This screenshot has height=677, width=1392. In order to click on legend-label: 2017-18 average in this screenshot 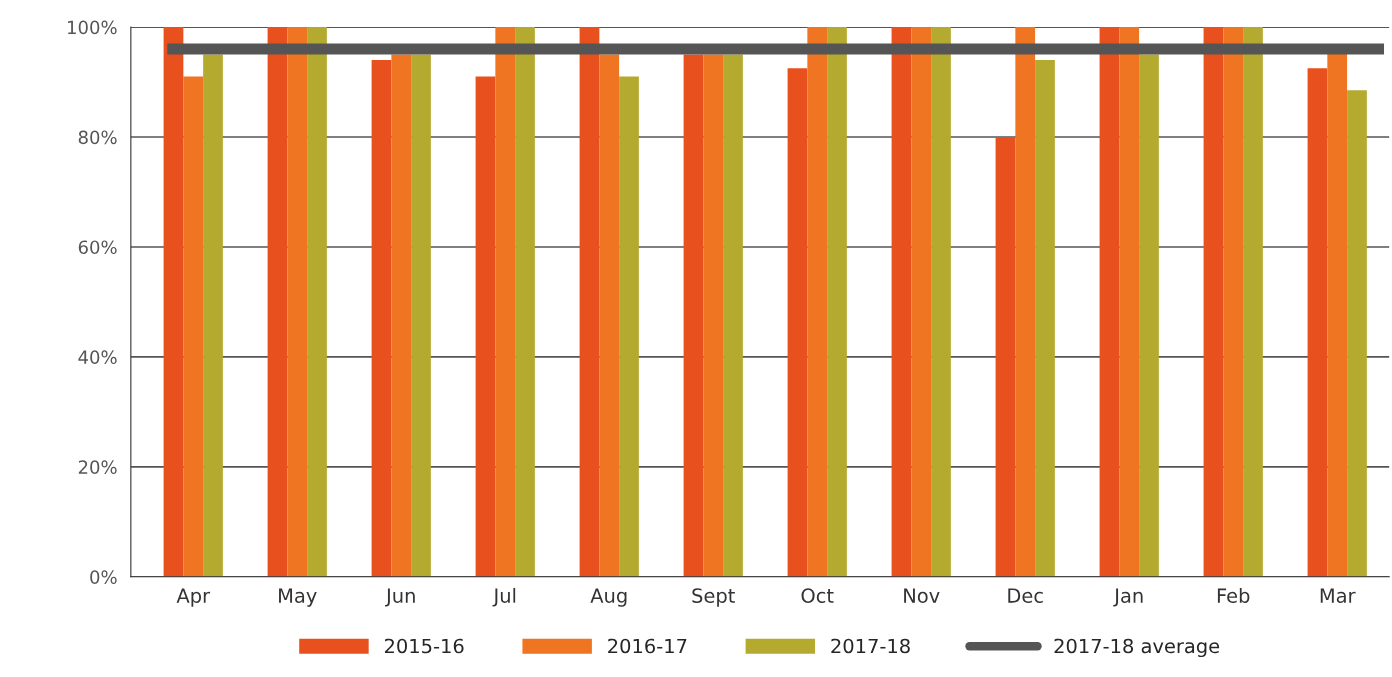, I will do `click(1137, 648)`.